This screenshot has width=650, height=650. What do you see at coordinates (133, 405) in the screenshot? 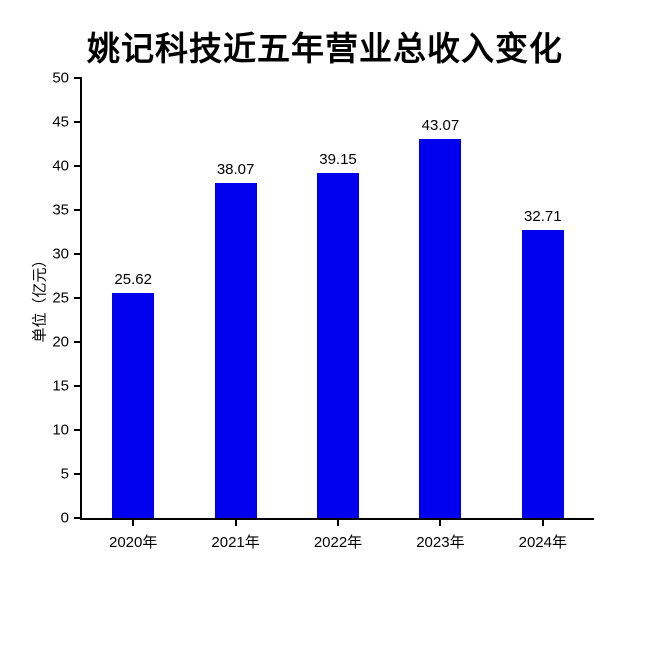
I see `bar-2020年` at bounding box center [133, 405].